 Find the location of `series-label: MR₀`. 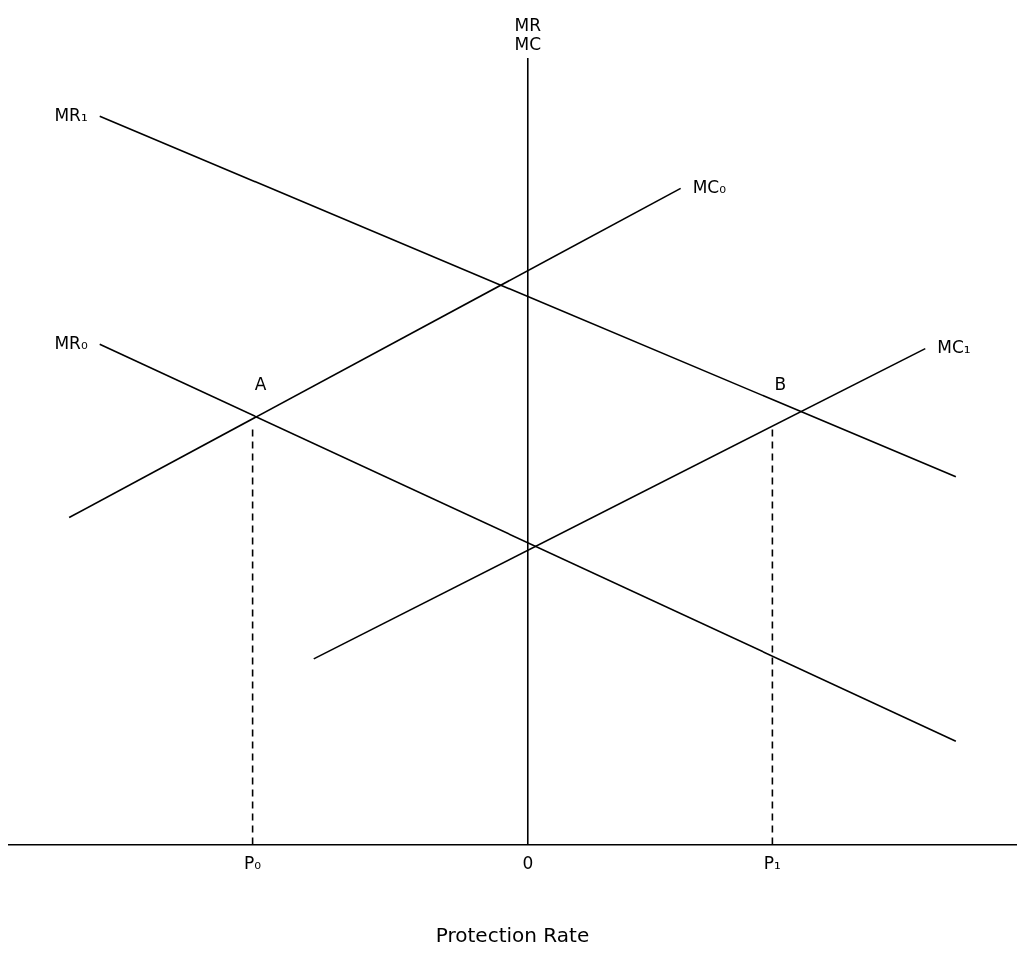

series-label: MR₀ is located at coordinates (71, 342).